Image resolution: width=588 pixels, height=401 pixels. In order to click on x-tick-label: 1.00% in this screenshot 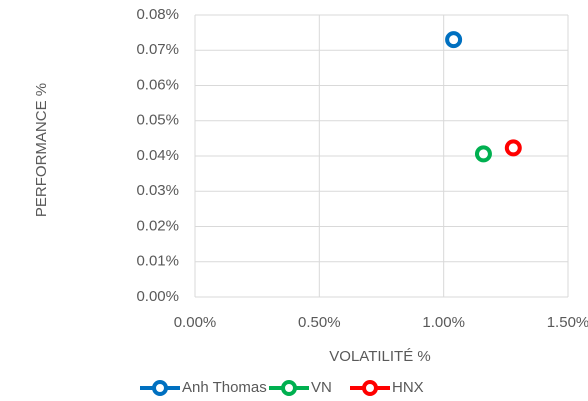, I will do `click(443, 322)`.